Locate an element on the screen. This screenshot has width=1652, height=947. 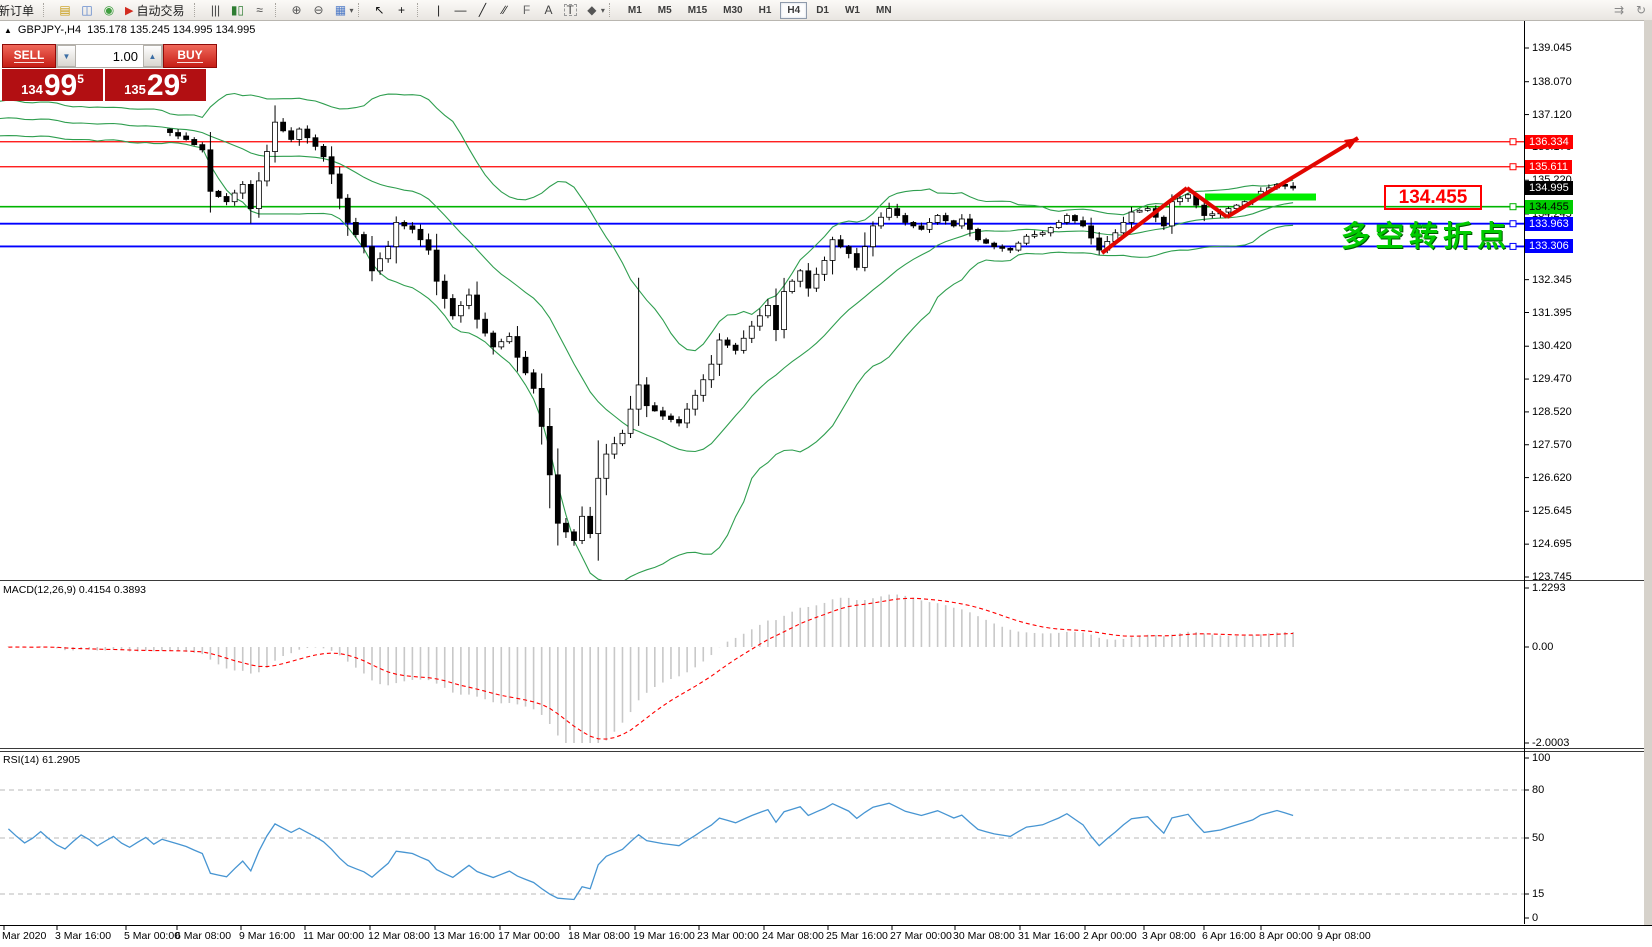
time-axis-label: 25 Mar 16:00 is located at coordinates (857, 936).